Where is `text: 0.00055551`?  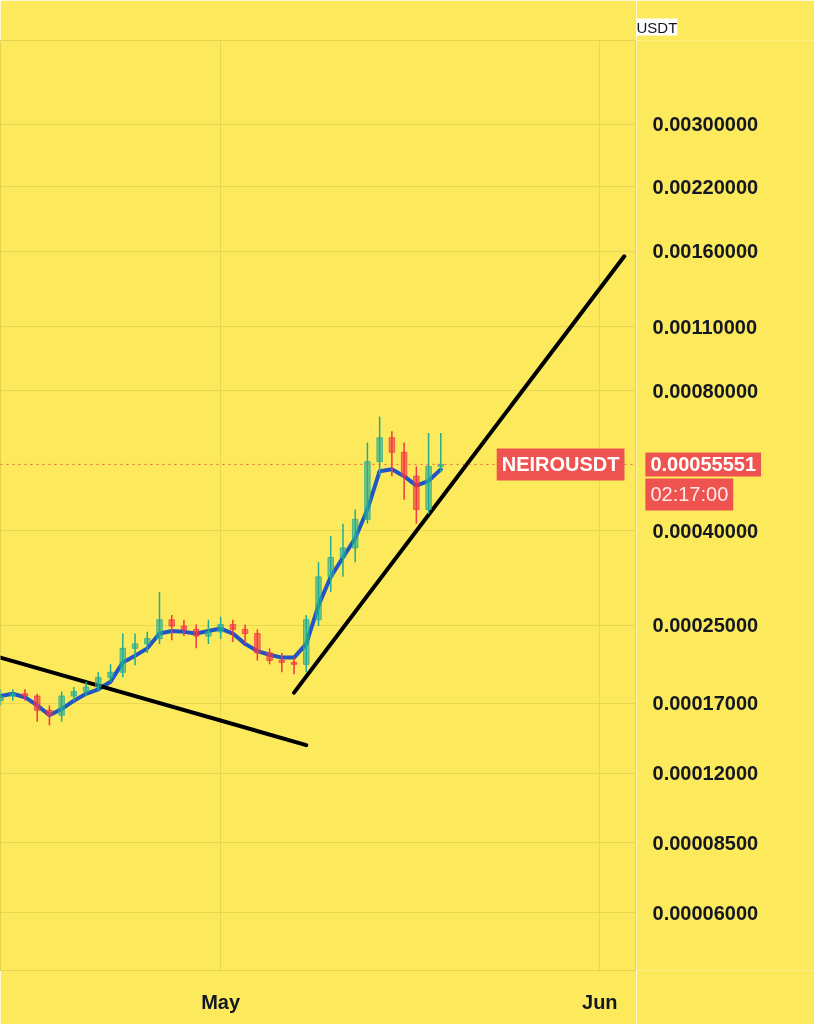
text: 0.00055551 is located at coordinates (703, 464).